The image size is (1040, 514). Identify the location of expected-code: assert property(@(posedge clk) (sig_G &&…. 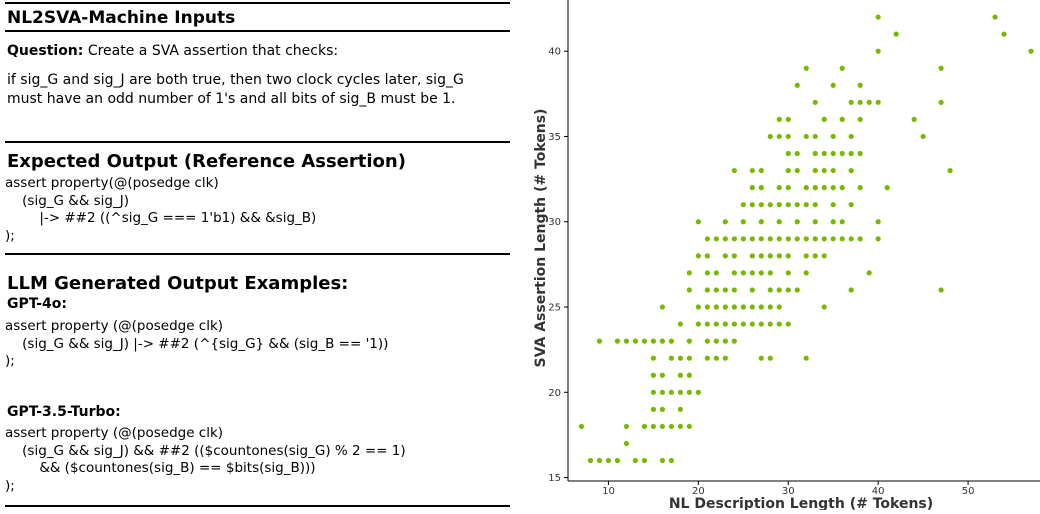
(160, 210).